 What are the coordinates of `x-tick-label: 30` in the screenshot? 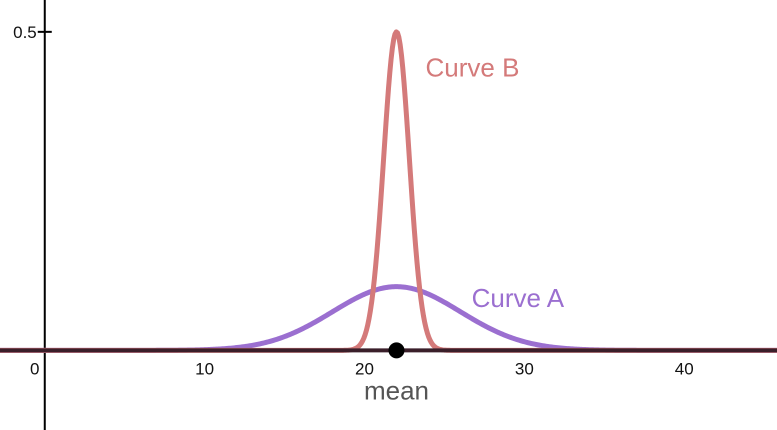 It's located at (524, 368).